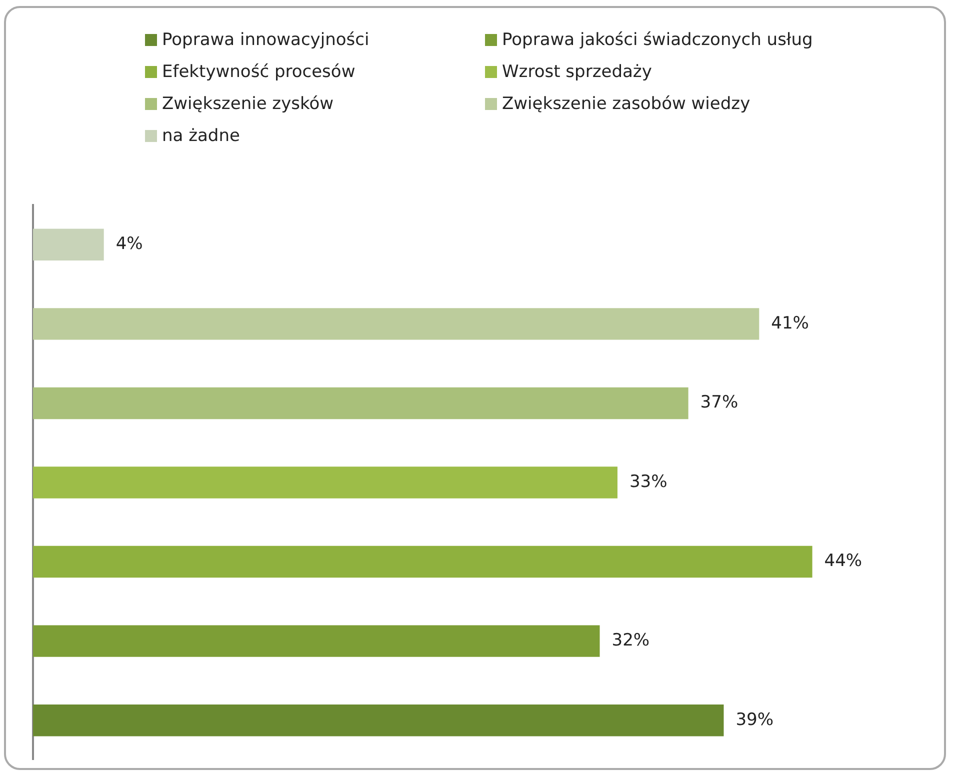 The height and width of the screenshot is (778, 953). I want to click on data-label: 4%, so click(129, 244).